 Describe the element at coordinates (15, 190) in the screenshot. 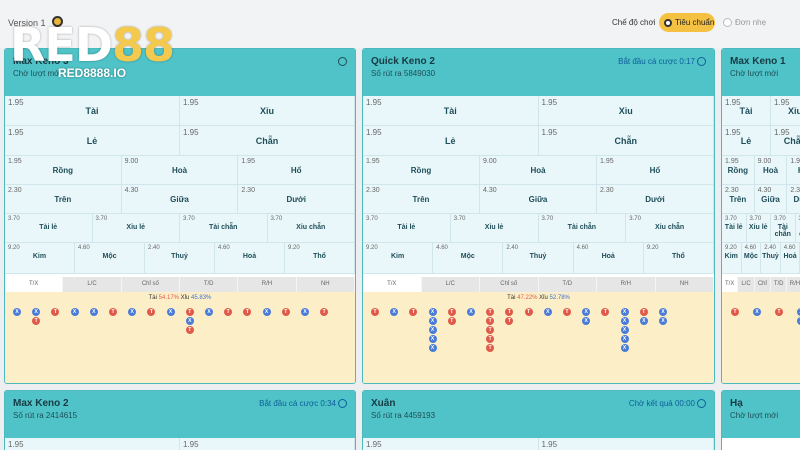

I see `odds-value: 2.30` at that location.